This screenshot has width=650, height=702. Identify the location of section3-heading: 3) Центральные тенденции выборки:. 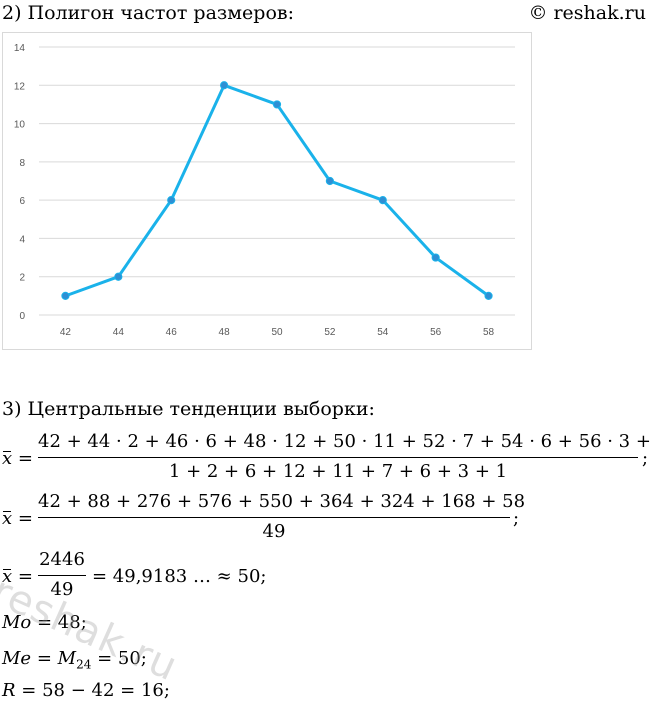
(188, 409).